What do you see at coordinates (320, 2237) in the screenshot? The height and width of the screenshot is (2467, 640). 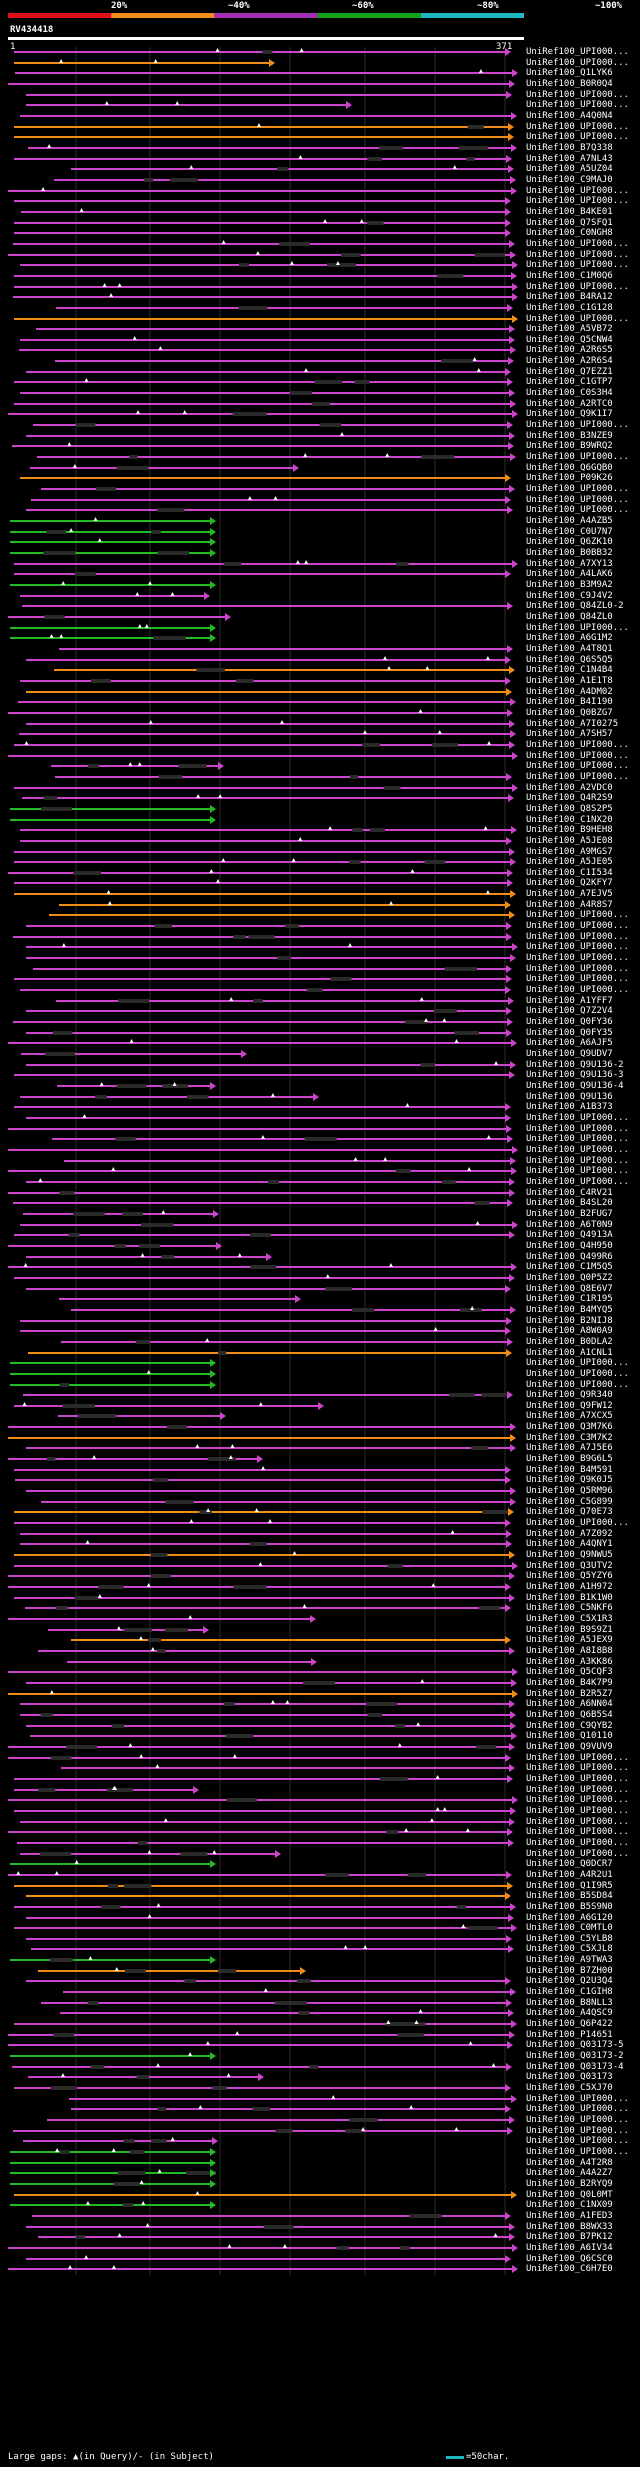 I see `hit-row: UniRef100_B7PK12` at bounding box center [320, 2237].